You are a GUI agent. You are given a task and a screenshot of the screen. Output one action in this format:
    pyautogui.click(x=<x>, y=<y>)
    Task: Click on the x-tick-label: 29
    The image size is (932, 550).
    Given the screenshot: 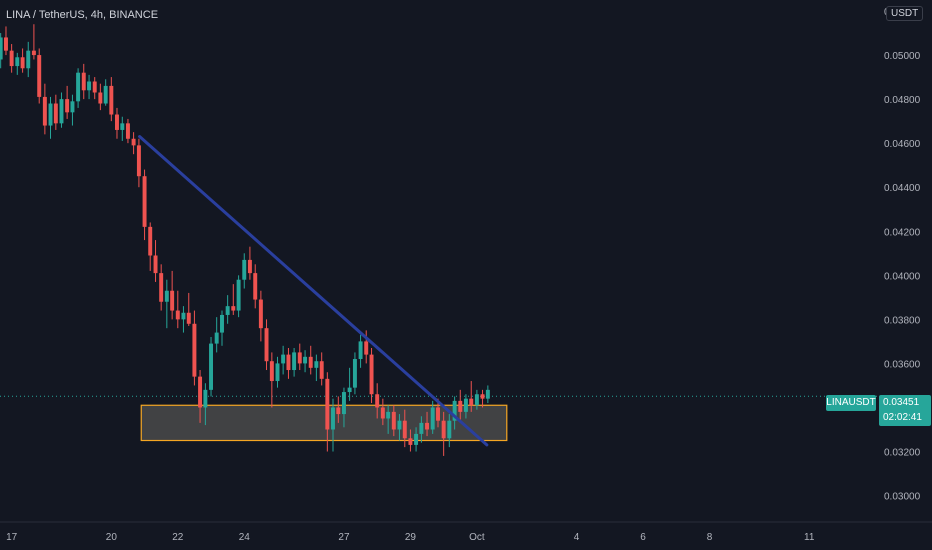 What is the action you would take?
    pyautogui.click(x=411, y=537)
    